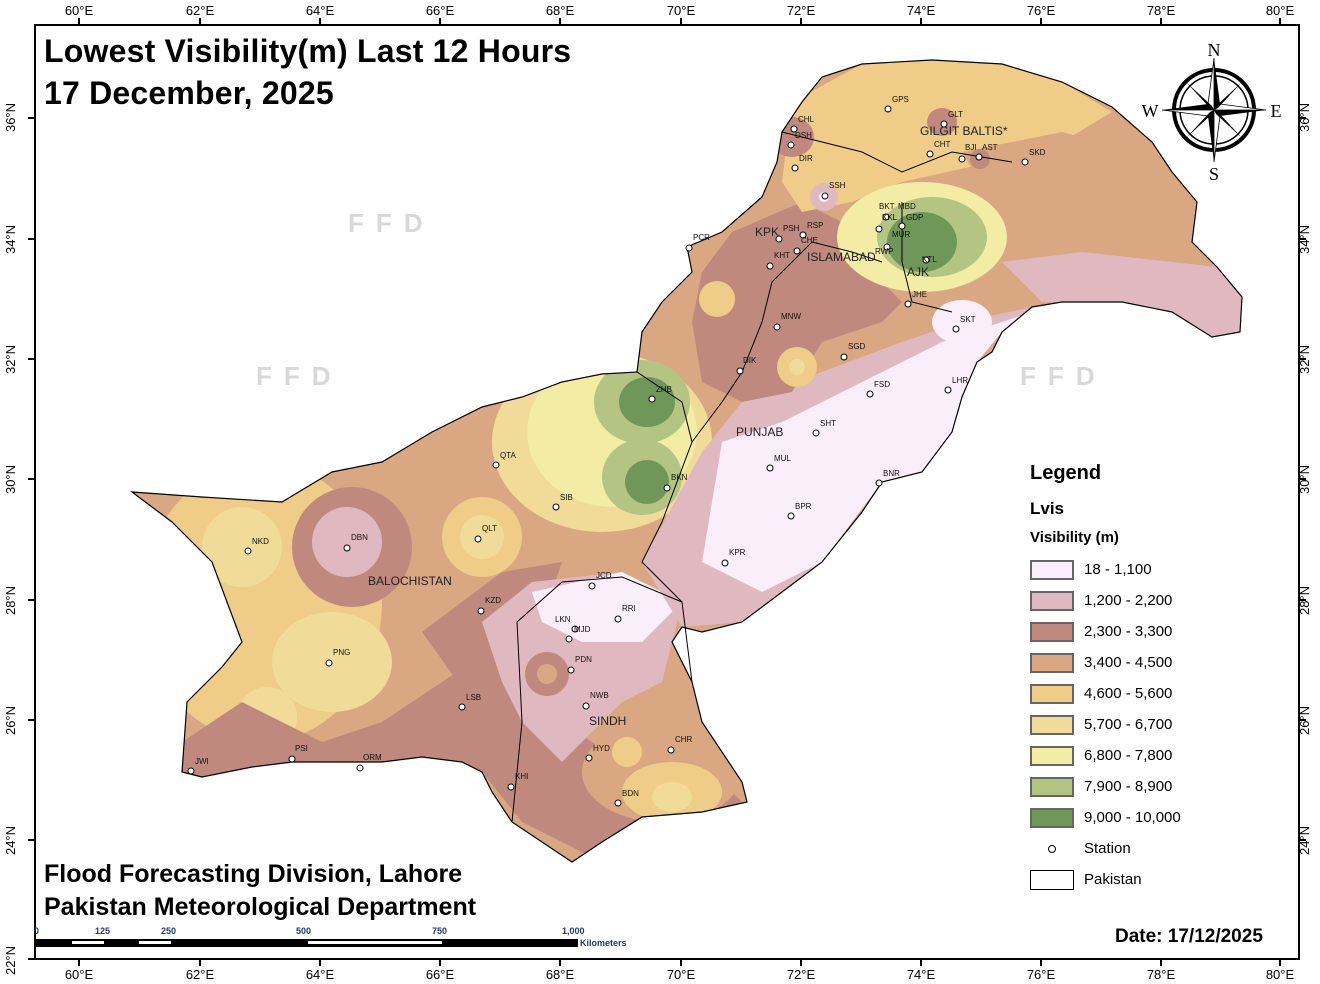  Describe the element at coordinates (1160, 755) in the screenshot. I see `legend-class: 6,800 - 7,800` at that location.